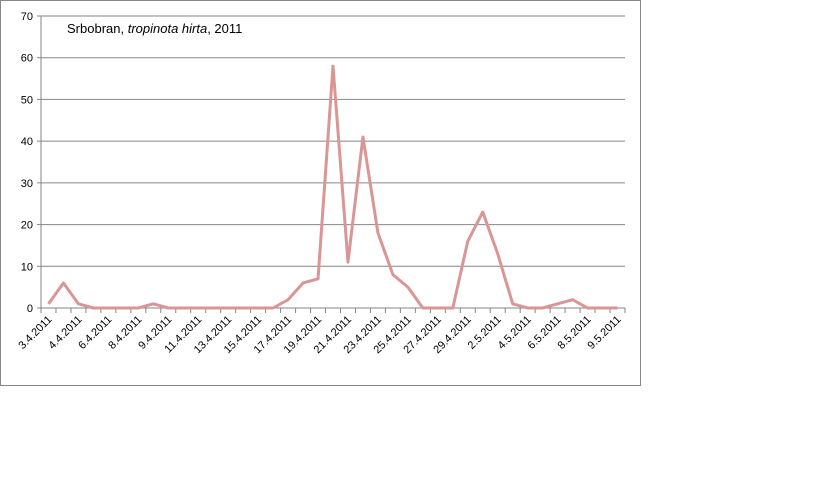 This screenshot has width=819, height=484. Describe the element at coordinates (27, 267) in the screenshot. I see `y-tick-label: 10` at that location.